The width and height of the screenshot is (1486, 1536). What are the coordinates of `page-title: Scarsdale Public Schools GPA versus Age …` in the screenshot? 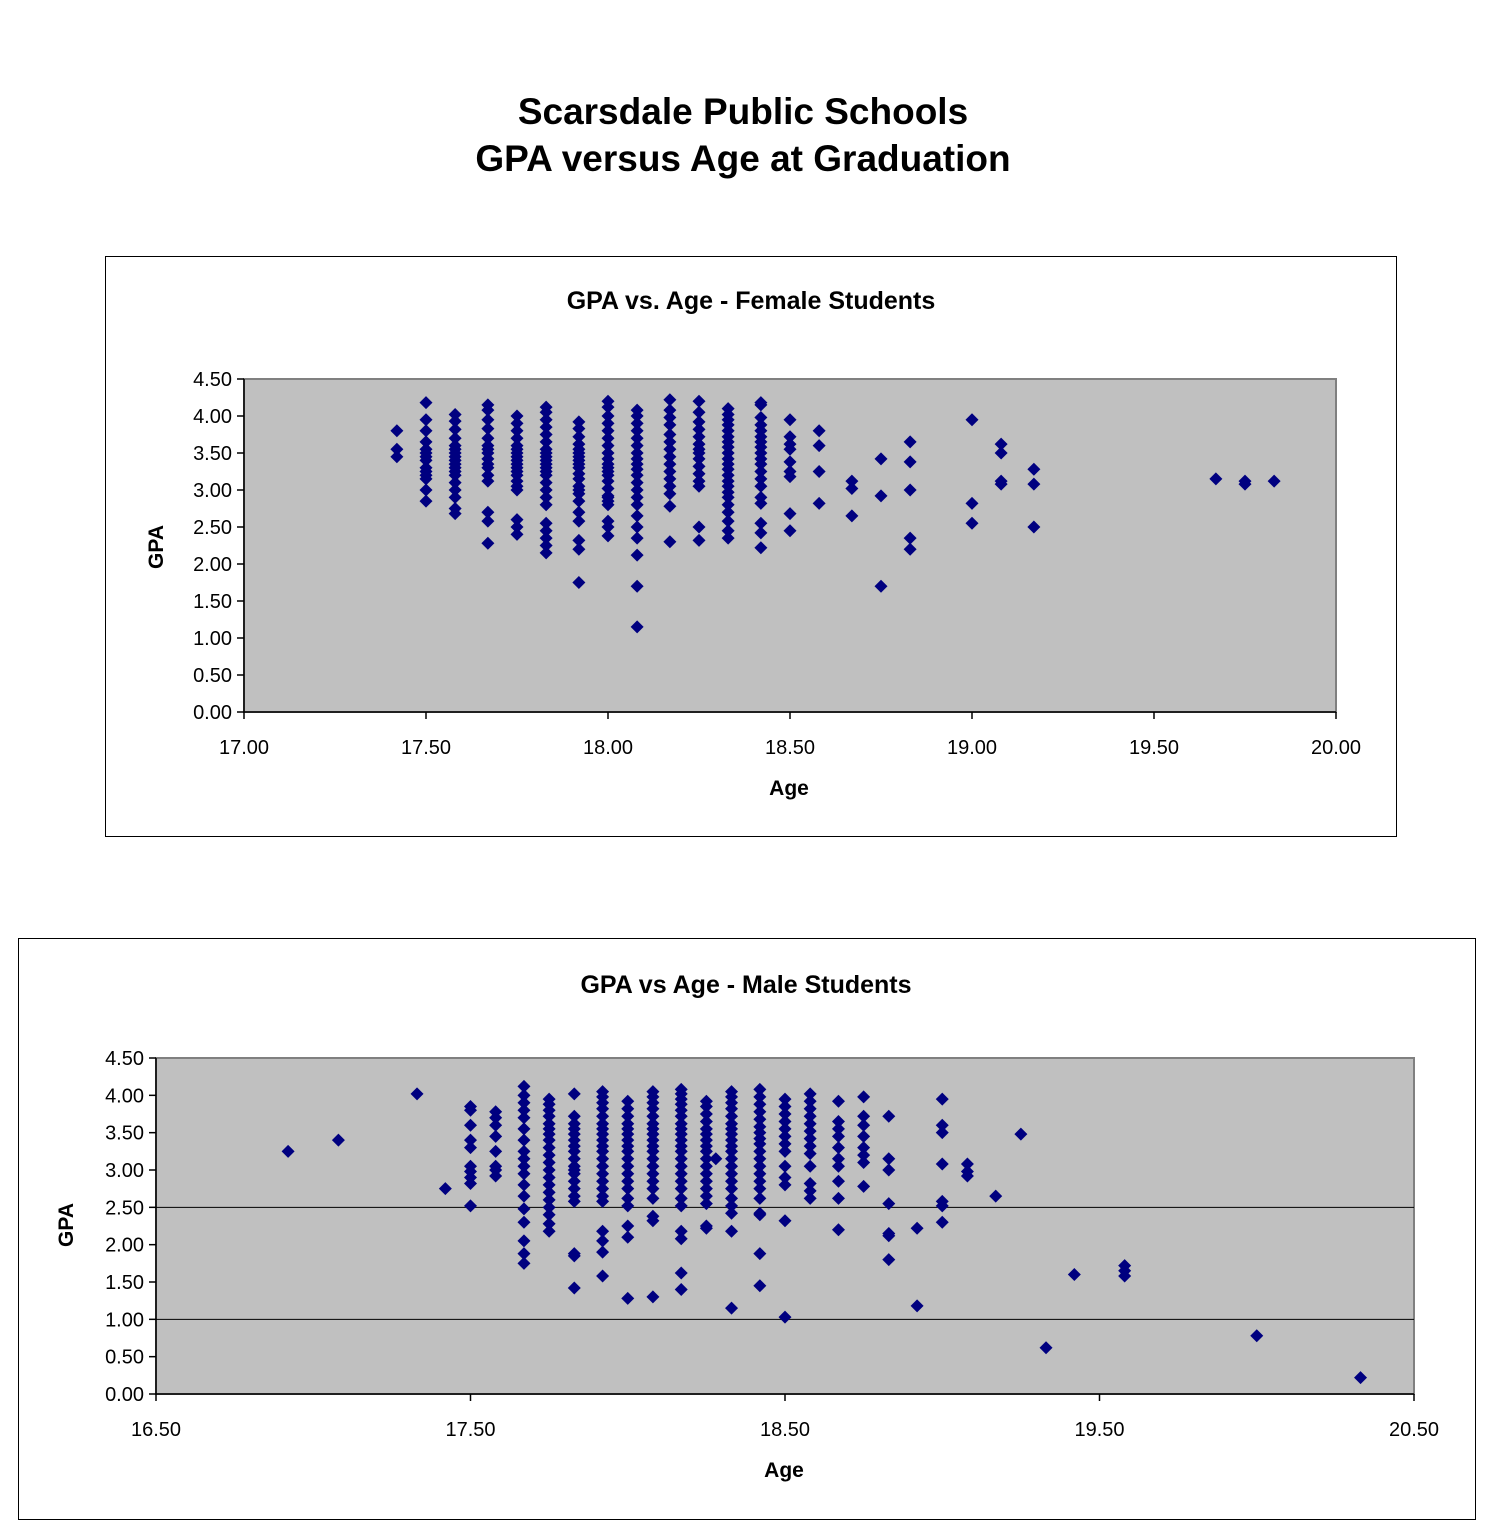 It's located at (743, 135).